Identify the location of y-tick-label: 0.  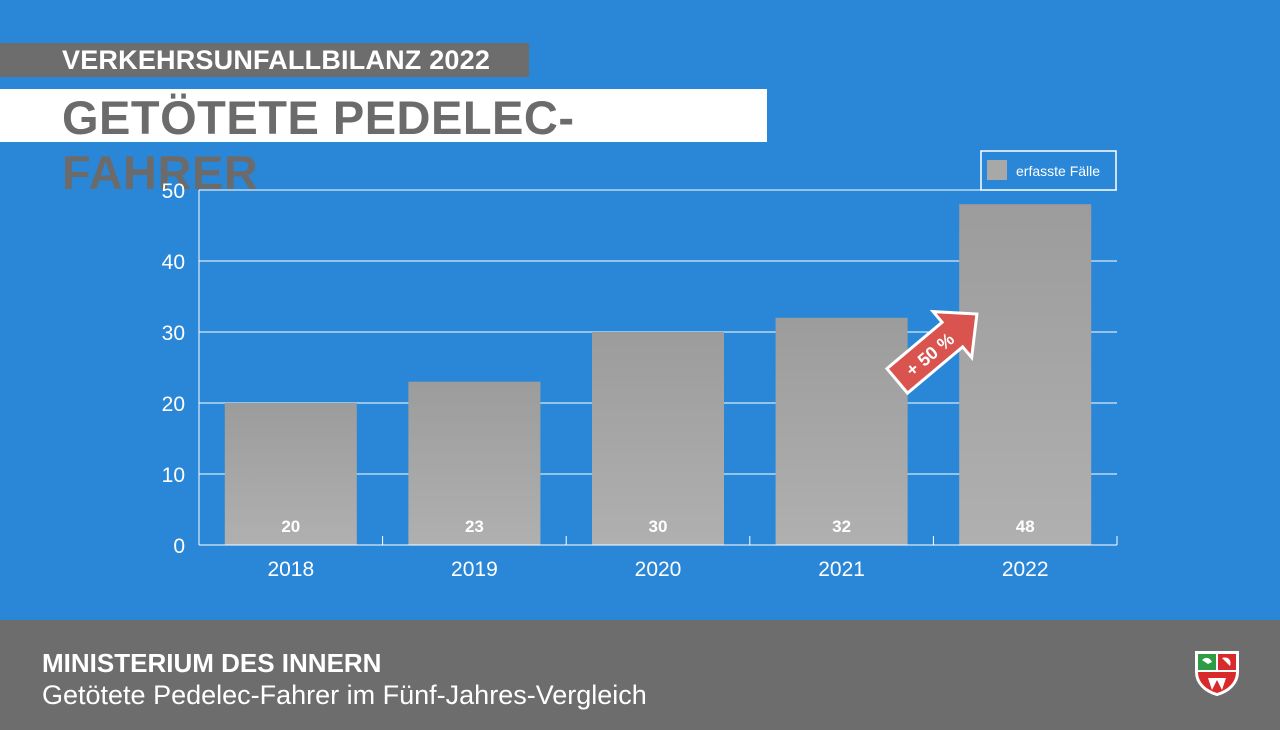
(179, 546).